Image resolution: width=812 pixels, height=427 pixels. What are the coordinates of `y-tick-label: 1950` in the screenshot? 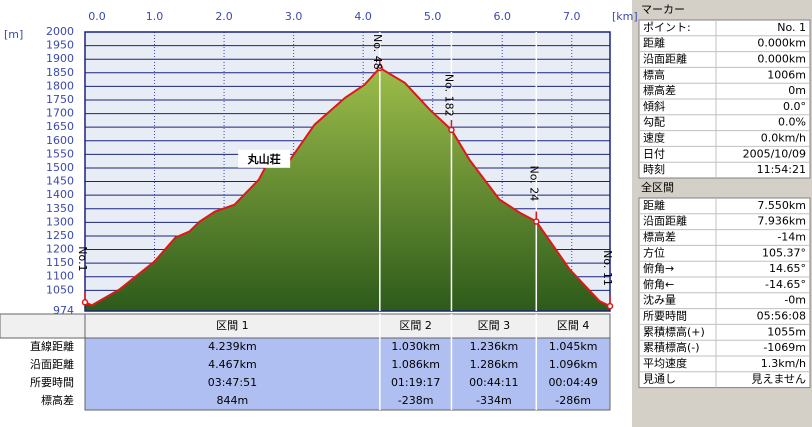 It's located at (60, 45).